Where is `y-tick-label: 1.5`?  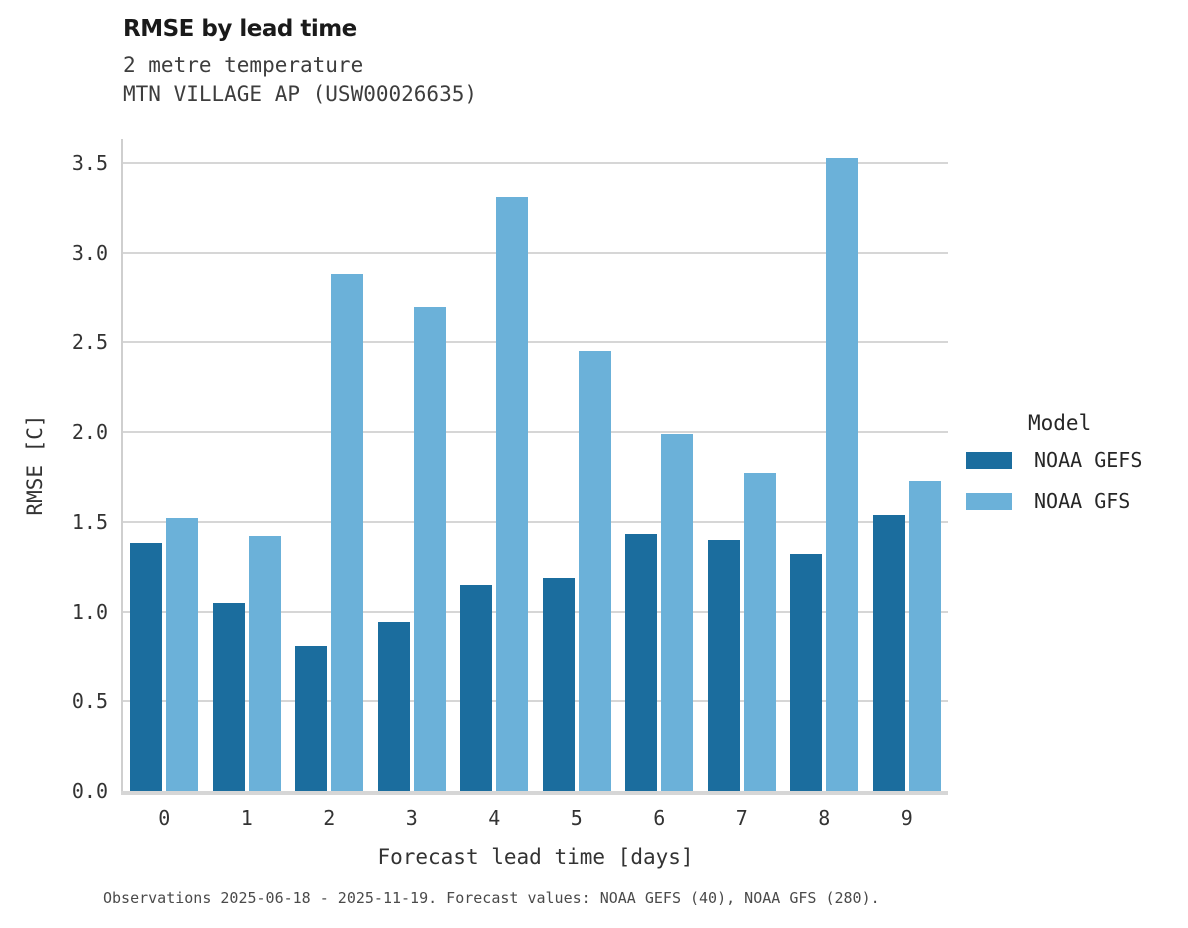 y-tick-label: 1.5 is located at coordinates (89, 521).